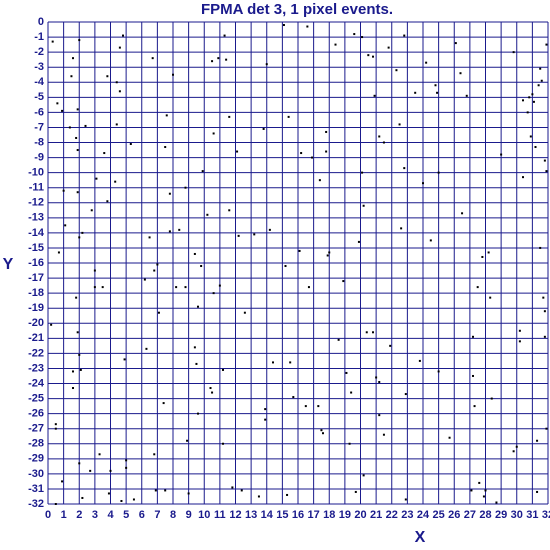 Image resolution: width=550 pixels, height=550 pixels. What do you see at coordinates (36, 414) in the screenshot?
I see `y-tick-label: -26` at bounding box center [36, 414].